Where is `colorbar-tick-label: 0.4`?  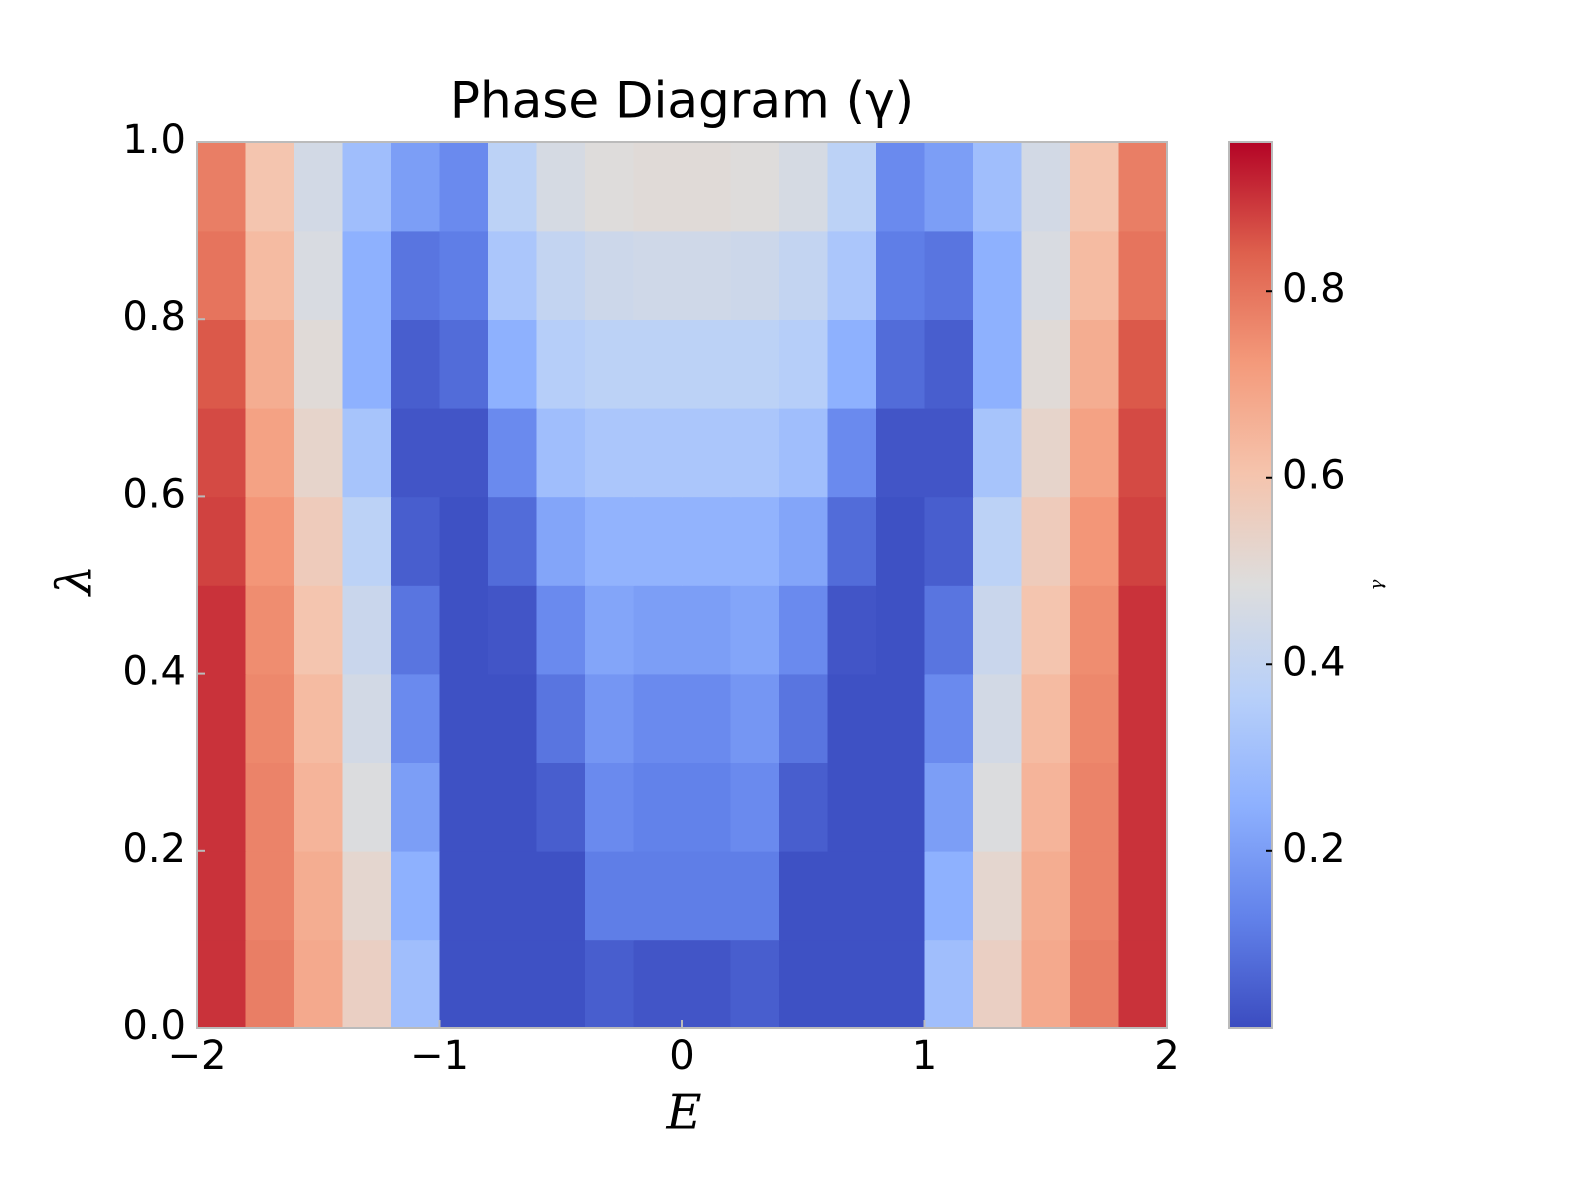
colorbar-tick-label: 0.4 is located at coordinates (1314, 662).